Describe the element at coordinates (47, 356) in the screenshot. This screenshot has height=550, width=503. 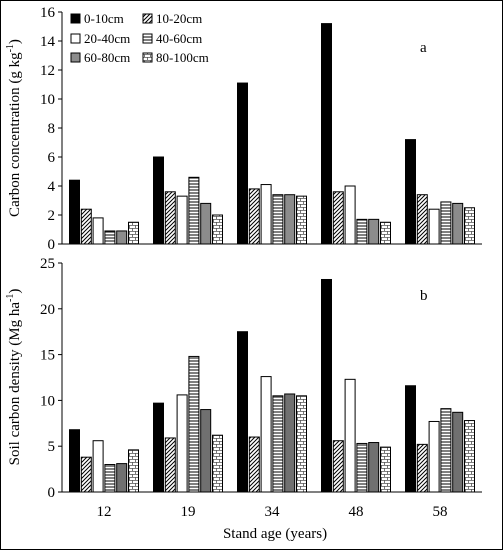
I see `y-tick-label: 15` at that location.